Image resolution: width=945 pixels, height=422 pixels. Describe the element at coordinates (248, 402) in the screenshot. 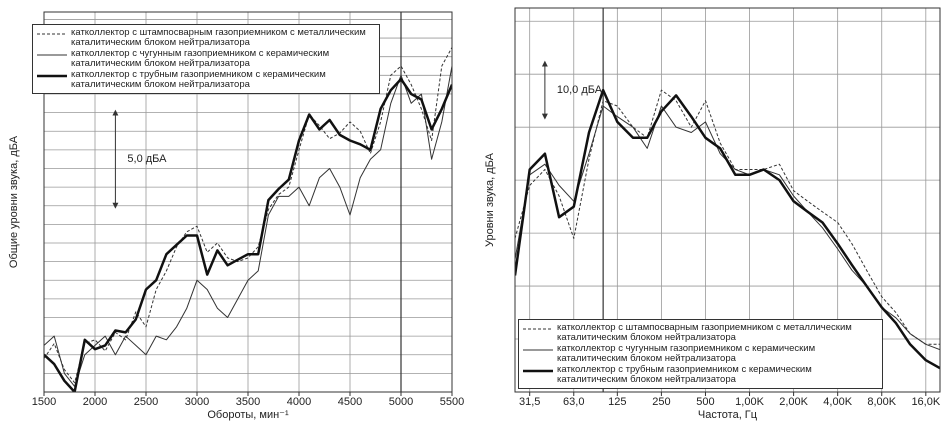

I see `x-tick-label: 3500` at that location.